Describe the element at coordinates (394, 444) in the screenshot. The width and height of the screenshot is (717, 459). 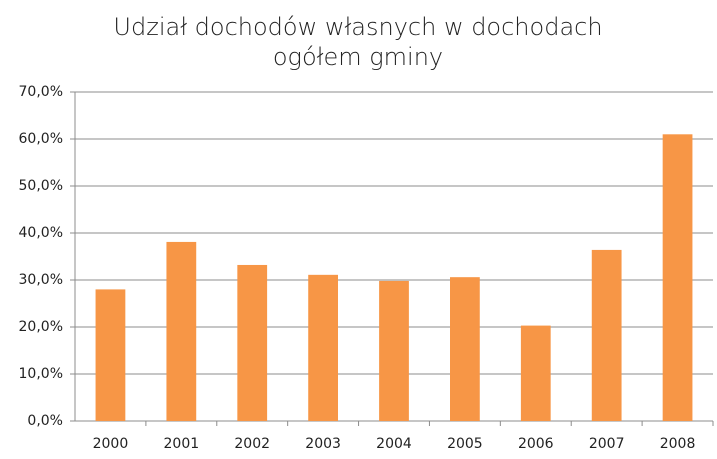
I see `x-tick-label: 2004` at that location.